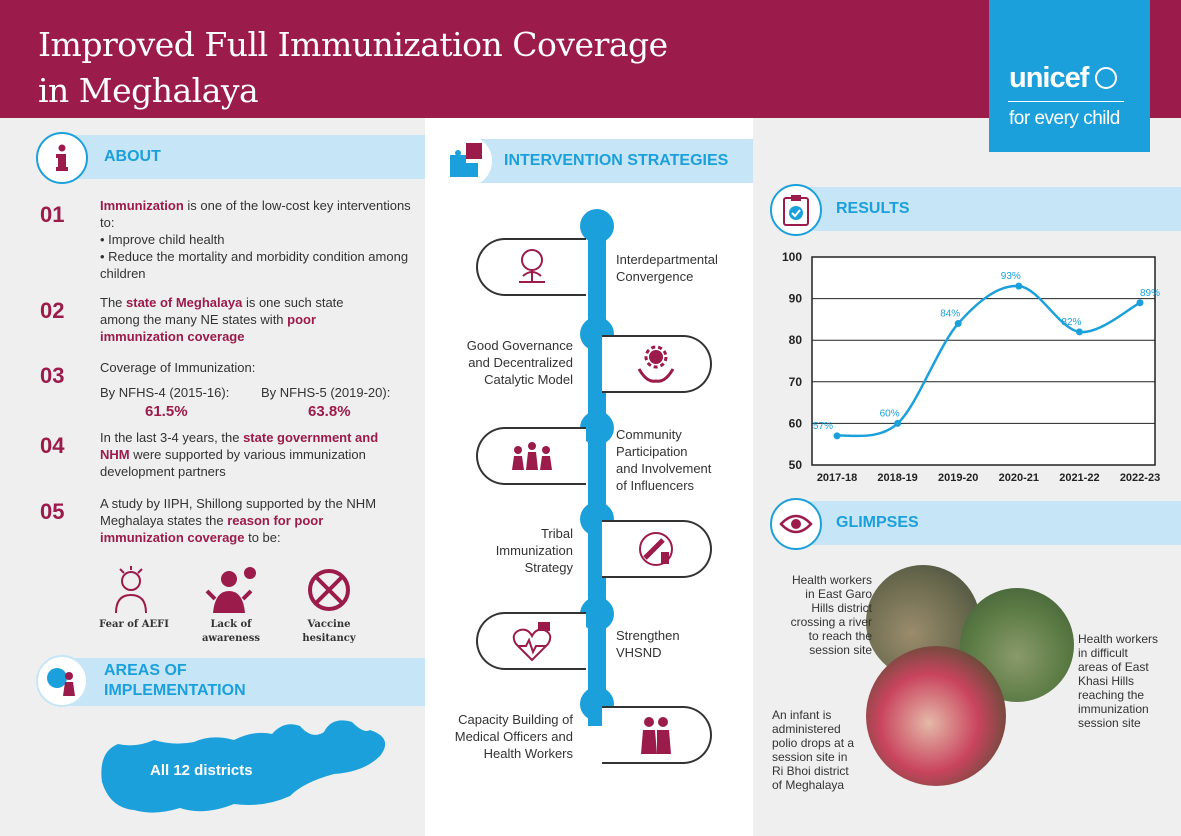  I want to click on plot-area, so click(983, 361).